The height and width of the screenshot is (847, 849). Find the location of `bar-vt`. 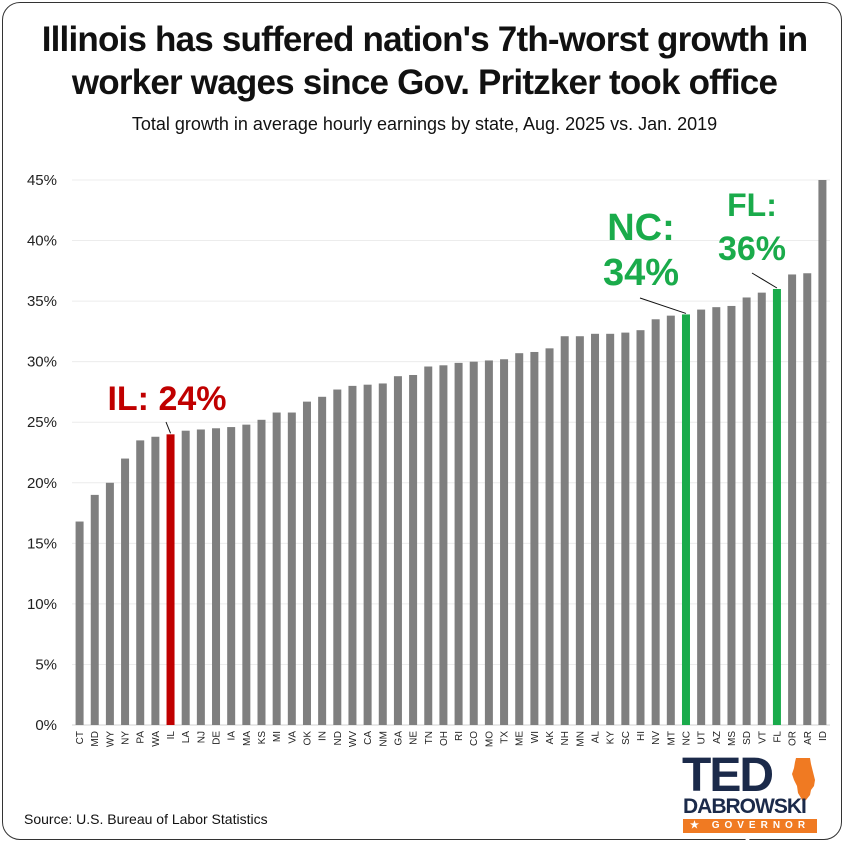

bar-vt is located at coordinates (761, 508).